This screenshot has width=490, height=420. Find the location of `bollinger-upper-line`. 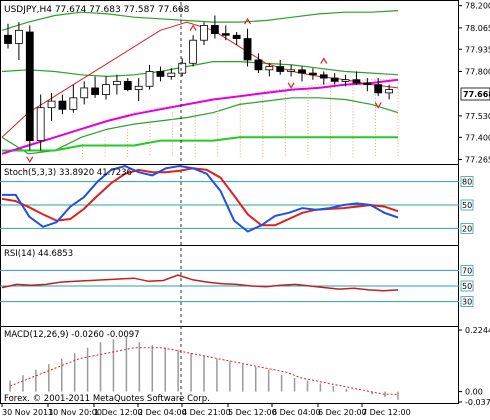

bollinger-upper-line is located at coordinates (200, 20).